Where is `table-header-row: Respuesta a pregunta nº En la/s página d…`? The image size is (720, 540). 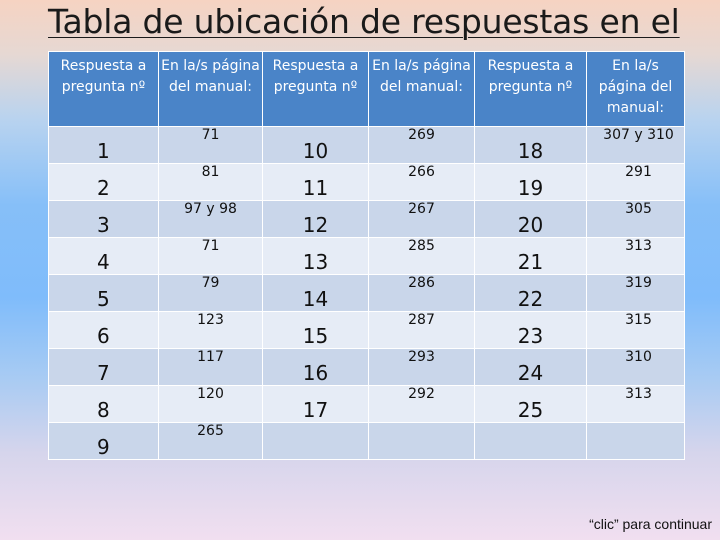
table-header-row: Respuesta a pregunta nº En la/s página d… is located at coordinates (366, 89).